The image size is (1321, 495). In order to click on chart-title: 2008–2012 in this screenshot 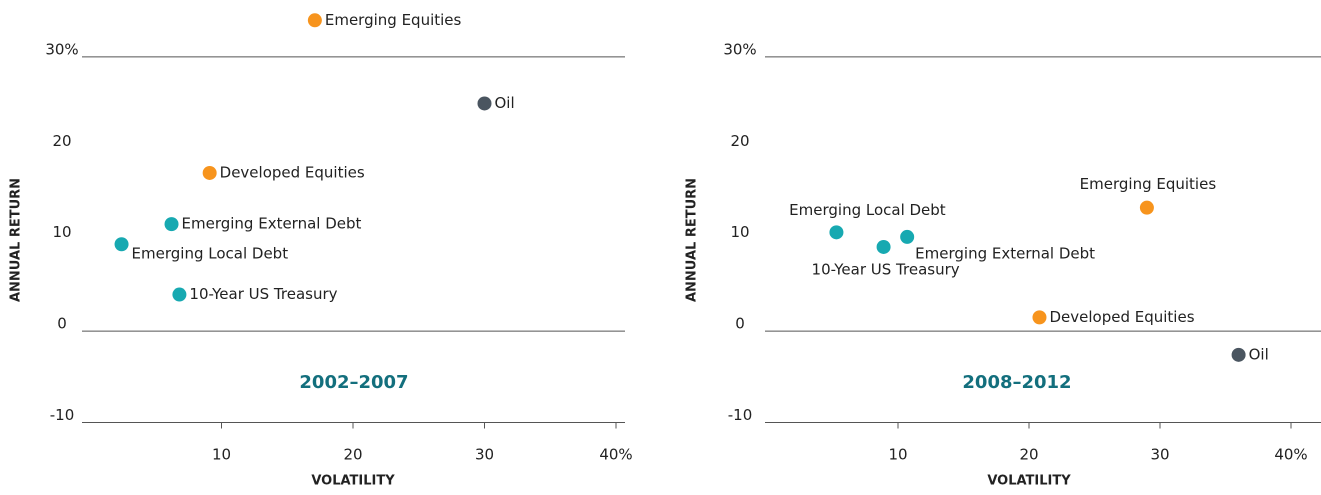, I will do `click(1016, 382)`.